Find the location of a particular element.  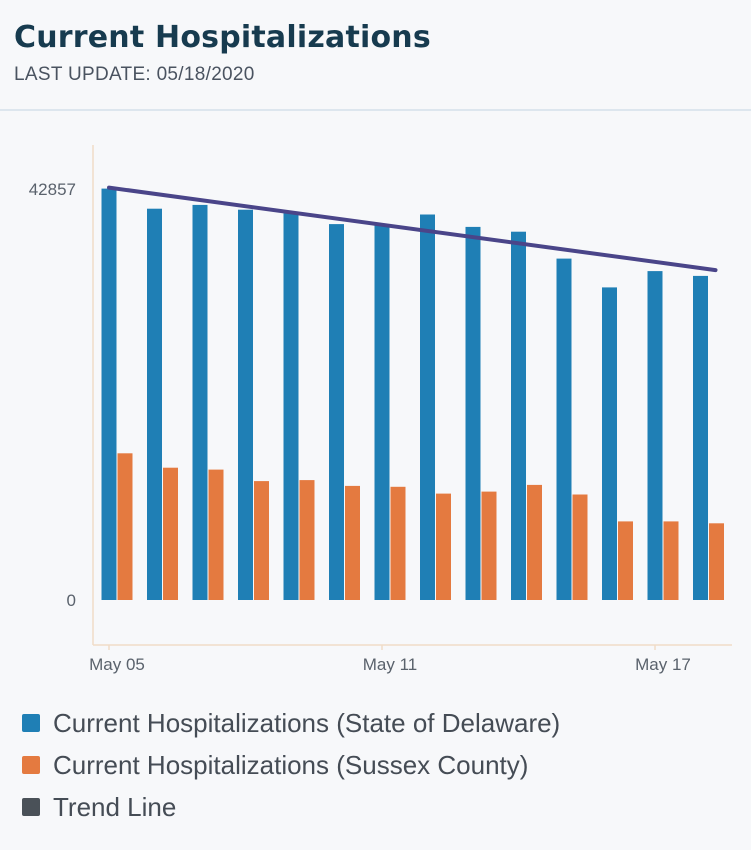

x-tick-label: May 17 is located at coordinates (663, 664).